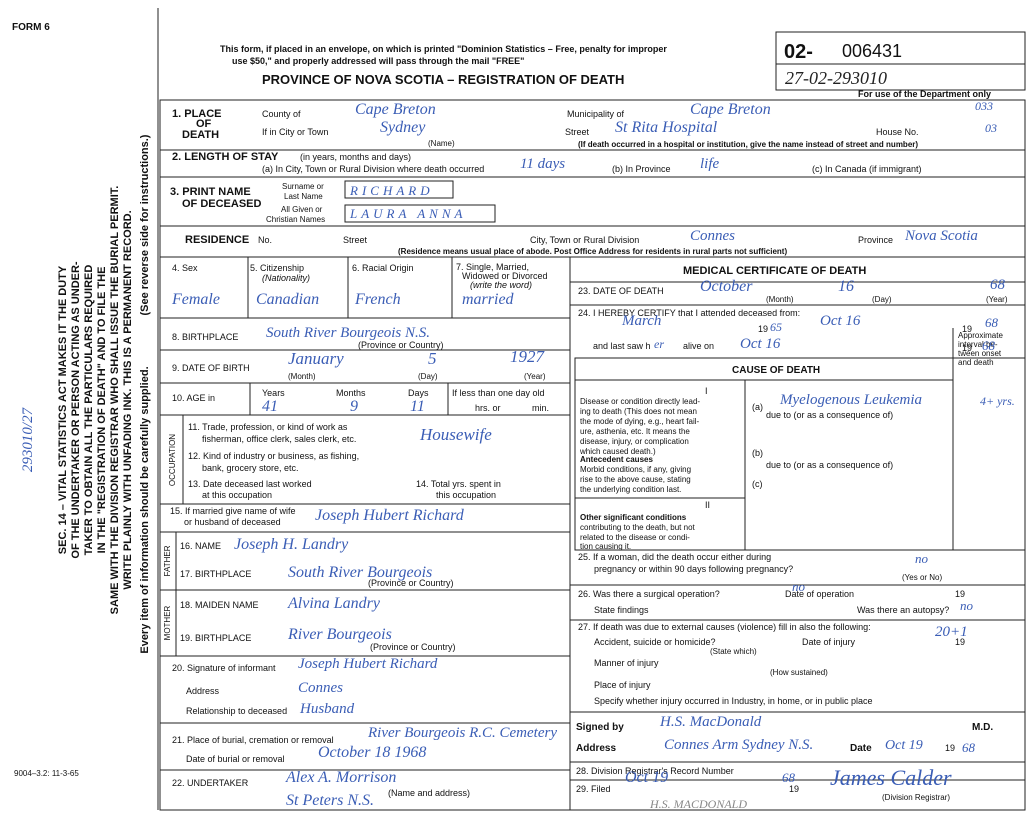  Describe the element at coordinates (710, 164) in the screenshot. I see `handwritten-entry: life` at that location.